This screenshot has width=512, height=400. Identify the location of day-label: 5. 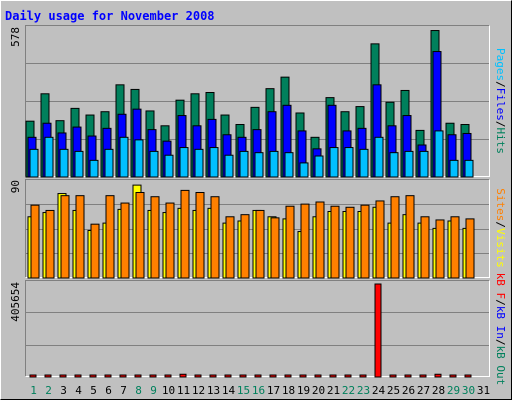
(93, 390).